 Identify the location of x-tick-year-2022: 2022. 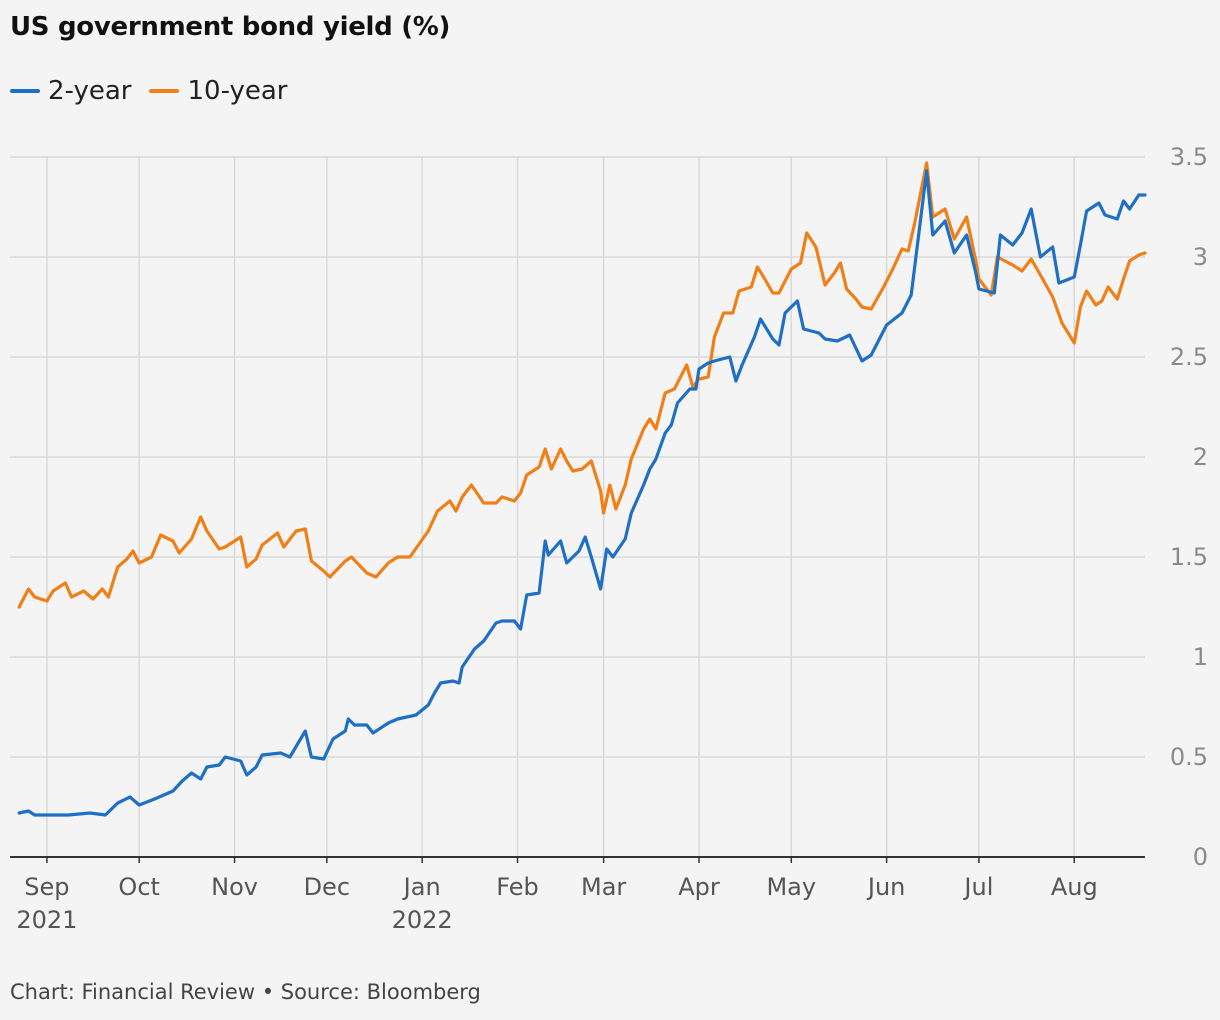
(422, 920).